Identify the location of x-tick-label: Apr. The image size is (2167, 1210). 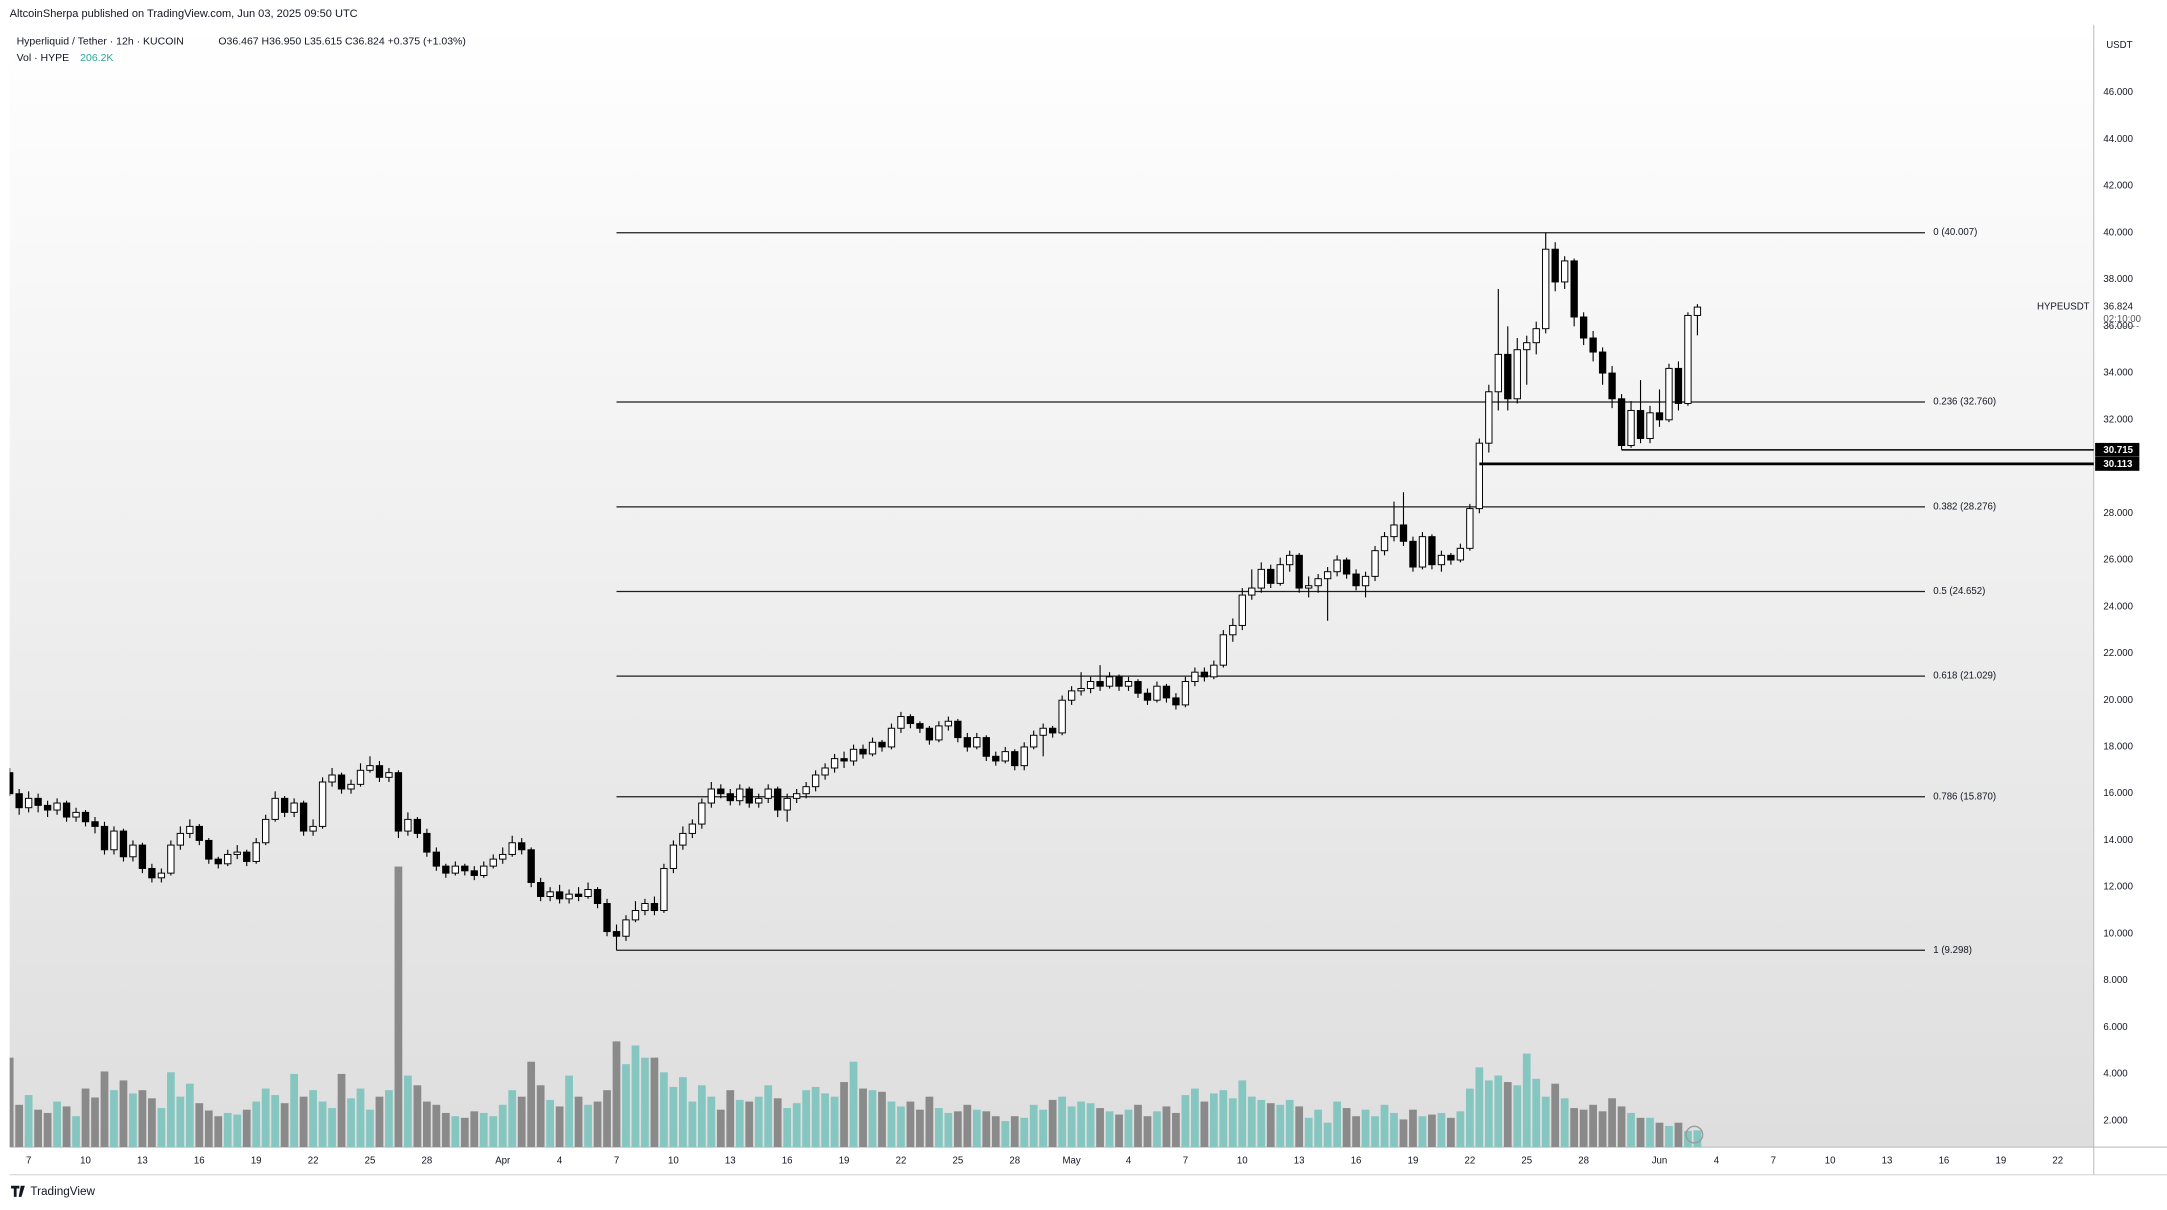
(503, 1160).